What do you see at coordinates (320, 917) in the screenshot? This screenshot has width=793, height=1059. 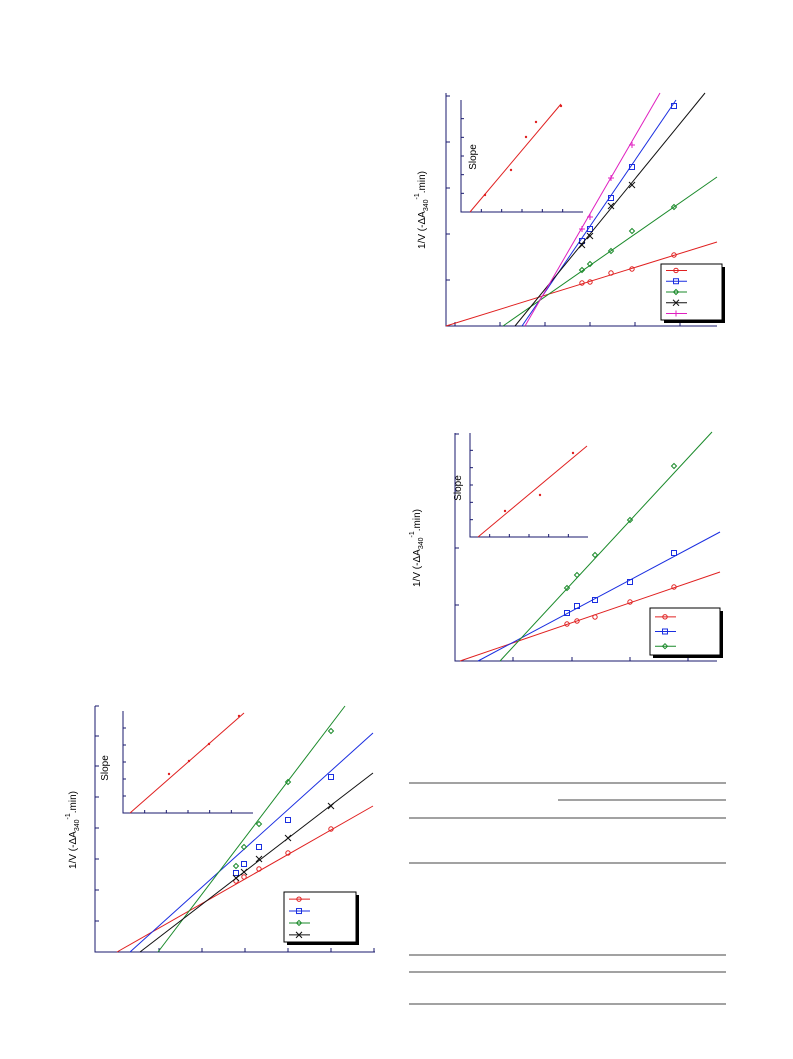 I see `legend` at bounding box center [320, 917].